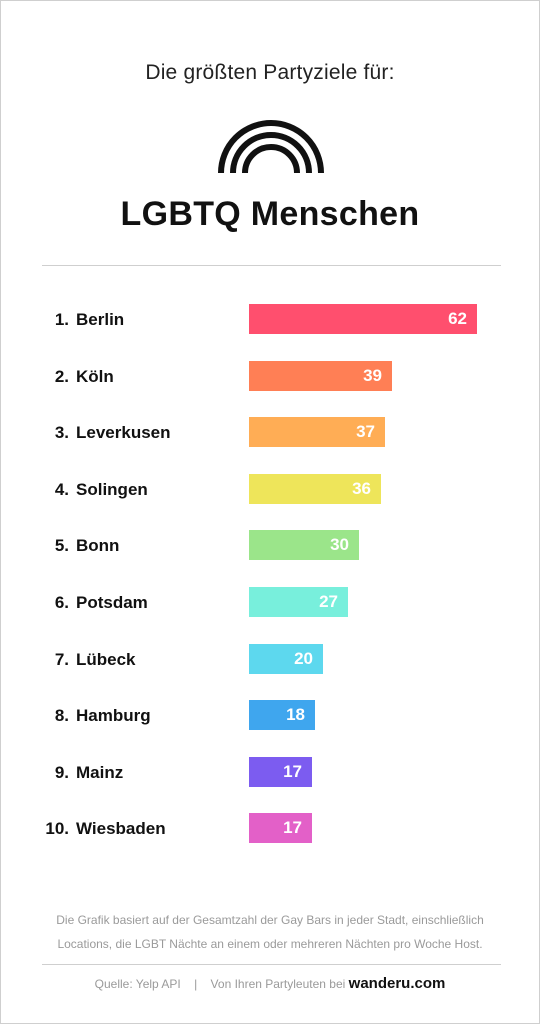  I want to click on bar-value-label: 62, so click(457, 318).